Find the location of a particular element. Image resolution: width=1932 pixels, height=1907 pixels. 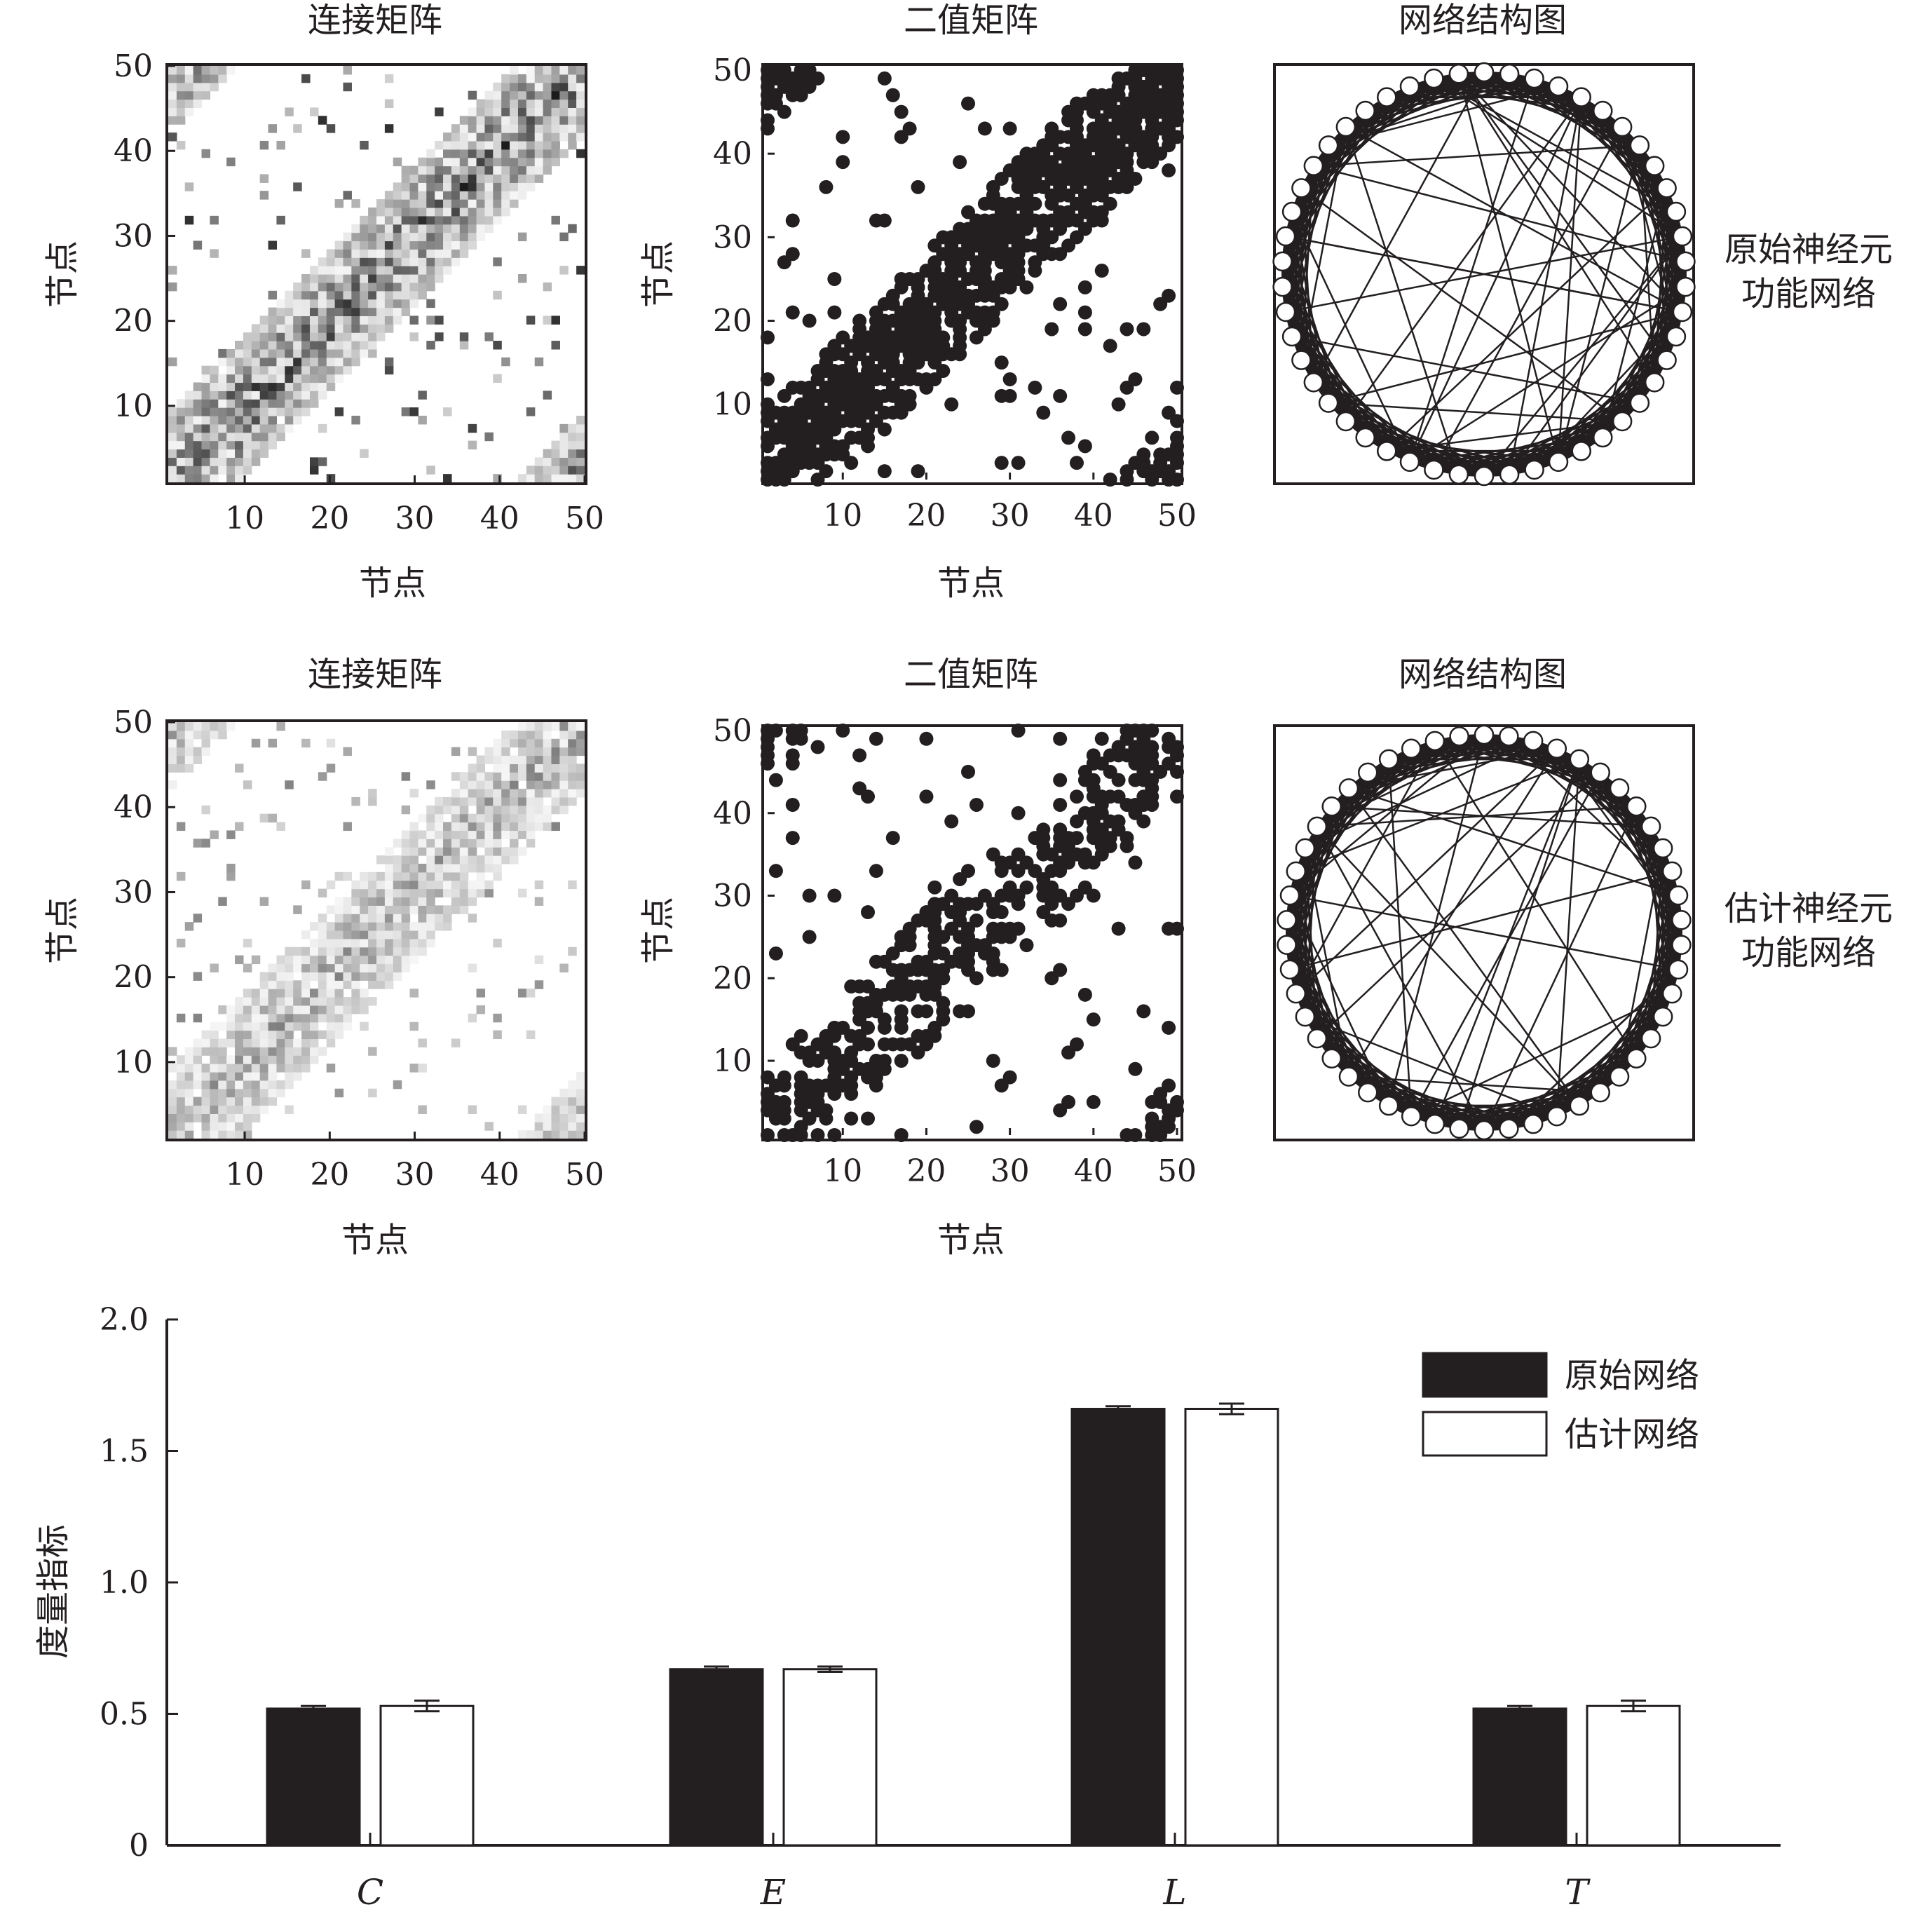

network-label-2b: 功能网络 is located at coordinates (1808, 952).